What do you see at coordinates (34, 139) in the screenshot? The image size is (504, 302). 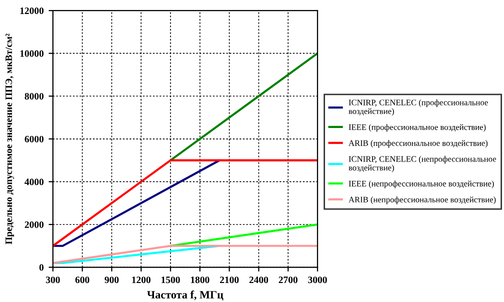 I see `y-tick-label: 6000` at bounding box center [34, 139].